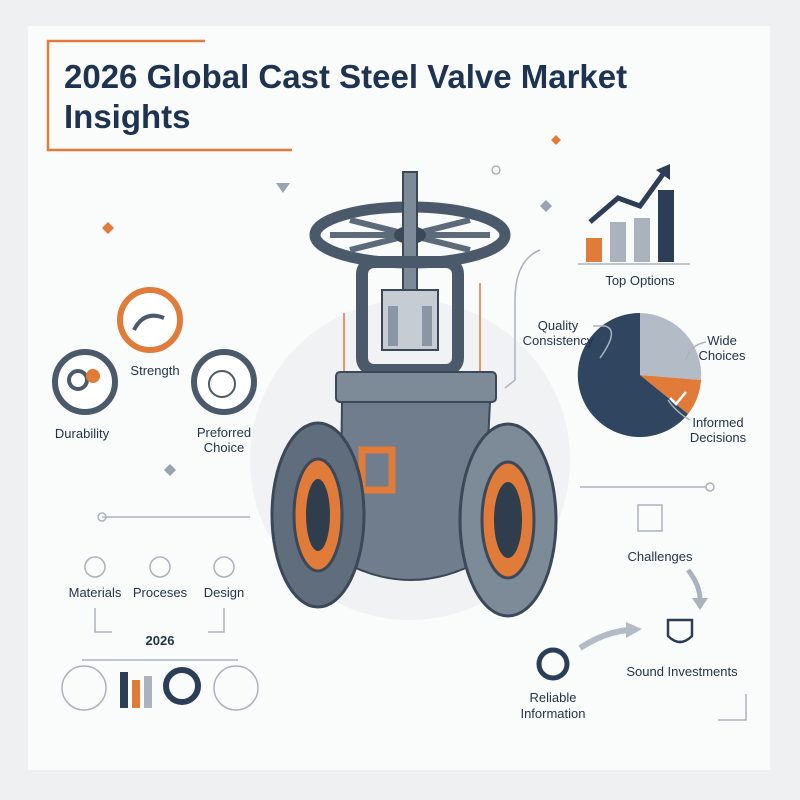 This screenshot has height=800, width=800. Describe the element at coordinates (558, 325) in the screenshot. I see `label: Quality` at that location.